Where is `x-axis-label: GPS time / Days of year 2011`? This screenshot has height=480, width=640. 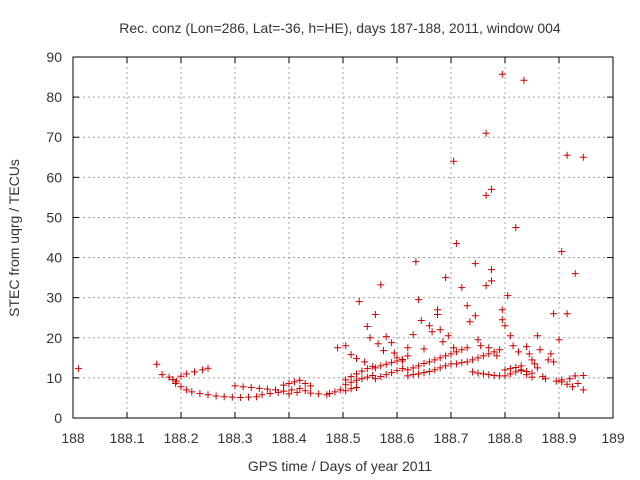 x-axis-label: GPS time / Days of year 2011 is located at coordinates (340, 466).